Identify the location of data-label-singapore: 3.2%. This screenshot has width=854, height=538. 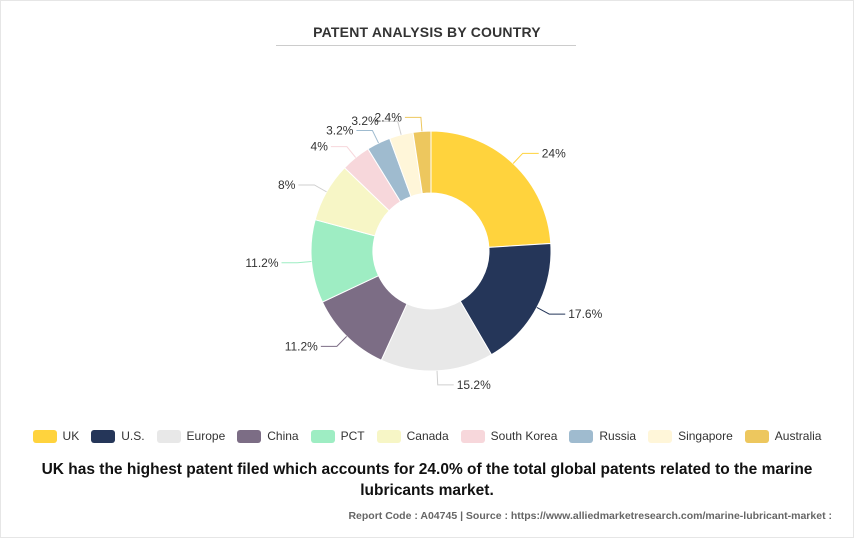
(365, 121).